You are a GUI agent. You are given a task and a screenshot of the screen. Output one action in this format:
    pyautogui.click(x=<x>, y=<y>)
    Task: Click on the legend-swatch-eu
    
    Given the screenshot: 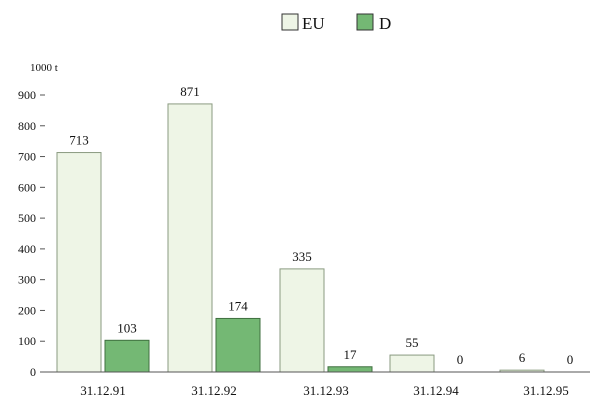 What is the action you would take?
    pyautogui.click(x=290, y=22)
    